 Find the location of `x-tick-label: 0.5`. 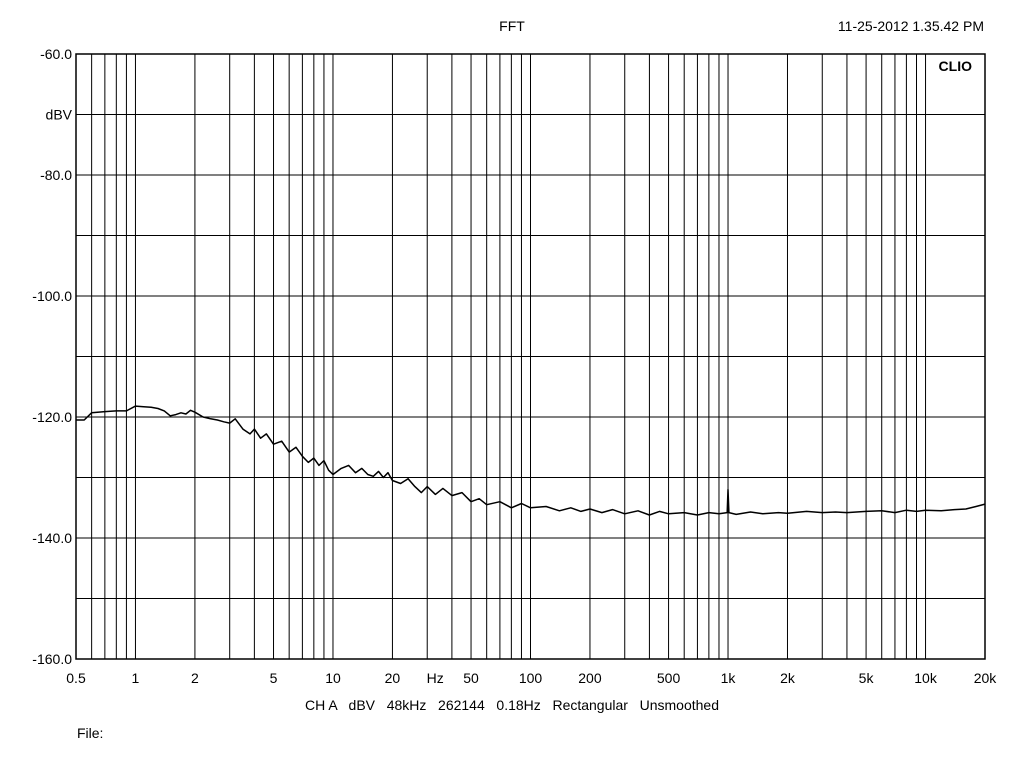

x-tick-label: 0.5 is located at coordinates (76, 678).